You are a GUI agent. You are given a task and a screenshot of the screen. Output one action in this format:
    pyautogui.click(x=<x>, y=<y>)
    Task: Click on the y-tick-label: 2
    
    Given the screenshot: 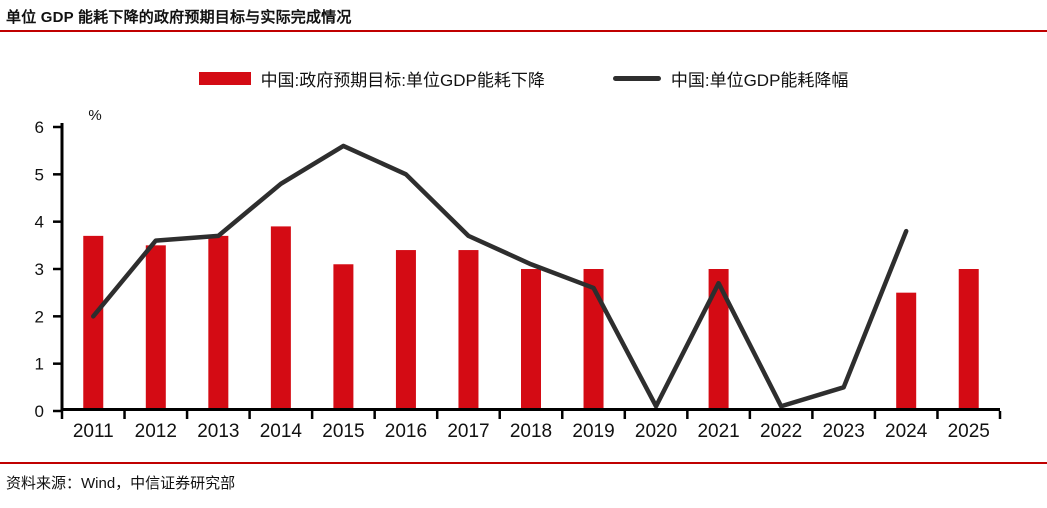 What is the action you would take?
    pyautogui.click(x=39, y=316)
    